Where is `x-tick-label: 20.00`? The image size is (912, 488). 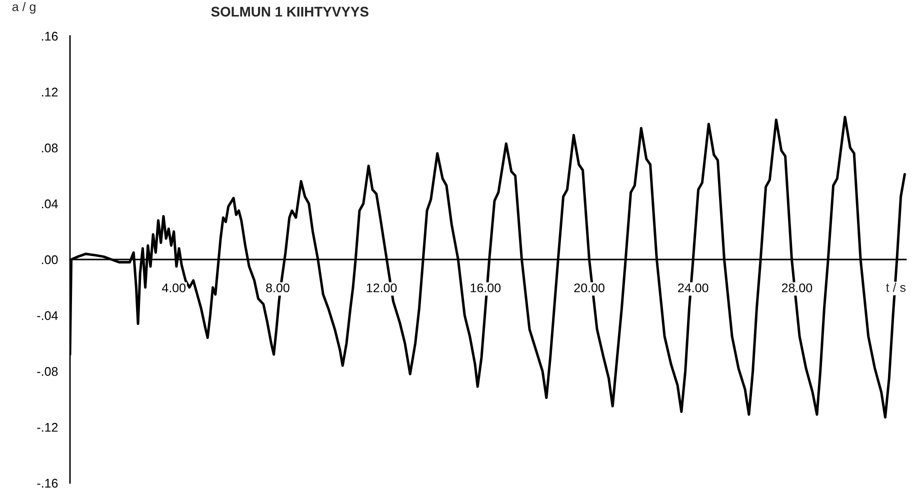 x-tick-label: 20.00 is located at coordinates (589, 287).